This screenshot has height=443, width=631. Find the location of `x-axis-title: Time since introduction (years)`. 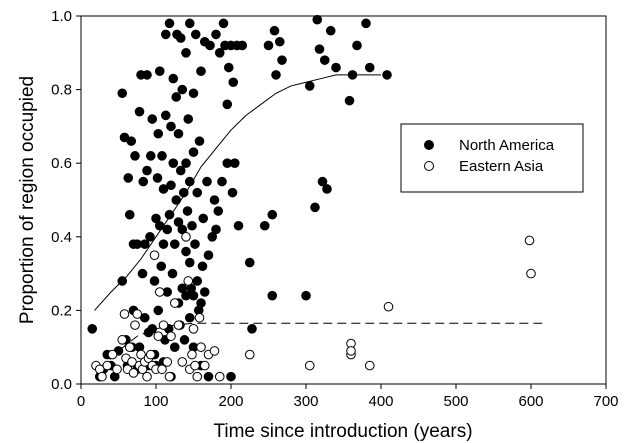

x-axis-title: Time since introduction (years) is located at coordinates (342, 431).